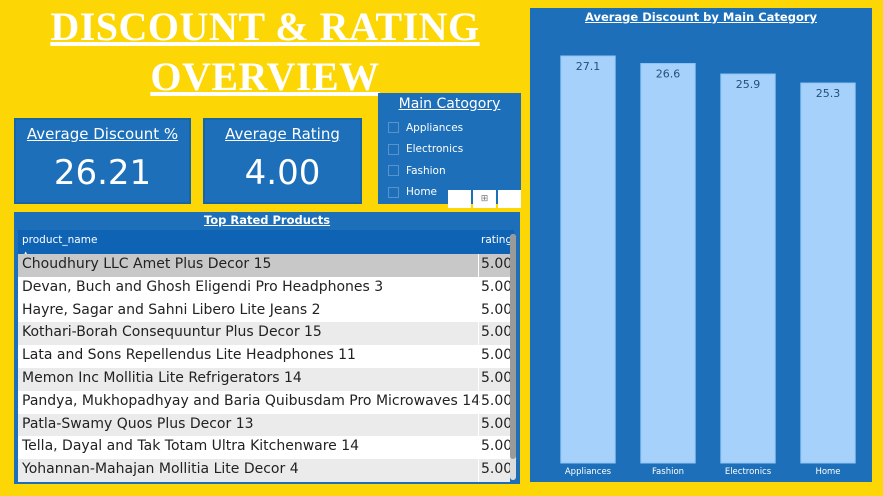 Image resolution: width=883 pixels, height=496 pixels. What do you see at coordinates (701, 17) in the screenshot?
I see `chart-title: Average Discount by Main Category` at bounding box center [701, 17].